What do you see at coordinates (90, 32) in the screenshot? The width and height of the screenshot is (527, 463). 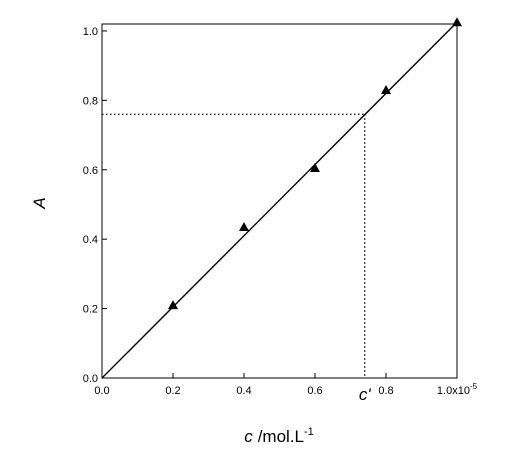 I see `y-tick-label: 1.0` at bounding box center [90, 32].